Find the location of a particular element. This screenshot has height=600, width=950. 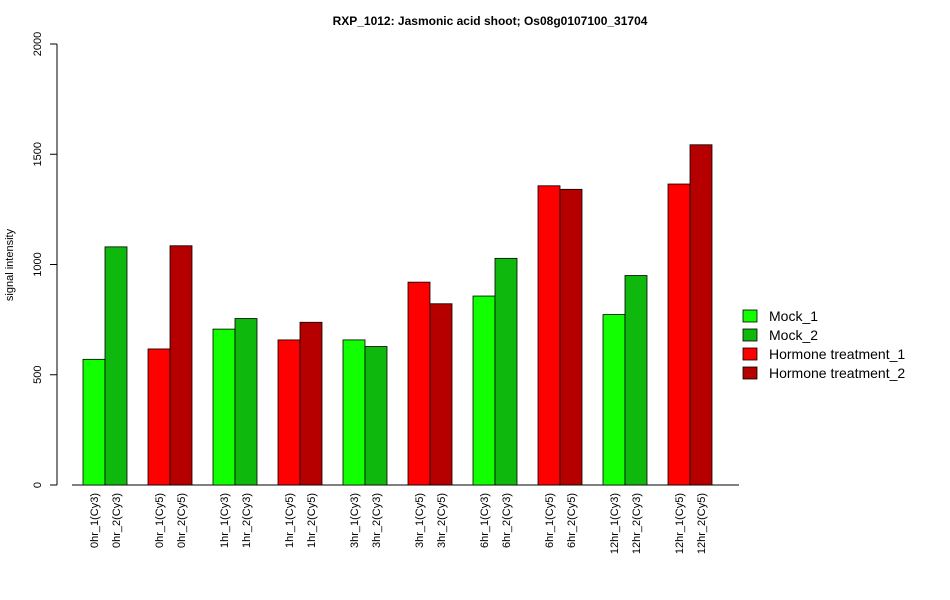

x-tick-label: 1hr_2(Cy5) is located at coordinates (312, 520).